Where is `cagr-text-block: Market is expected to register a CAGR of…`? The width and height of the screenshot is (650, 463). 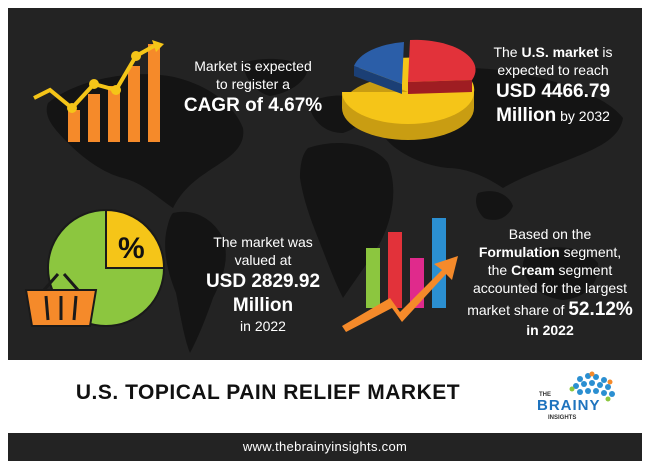
cagr-text-block: Market is expected to register a CAGR of… is located at coordinates (253, 88).